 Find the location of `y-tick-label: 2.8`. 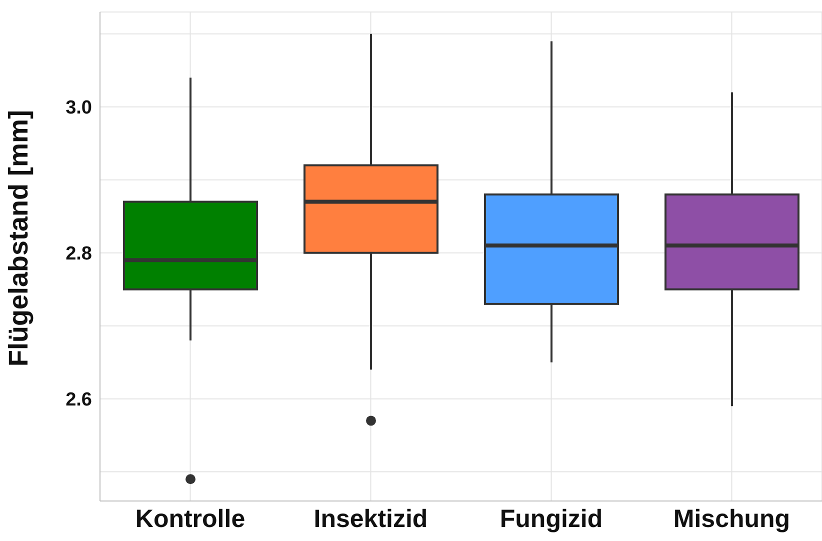

y-tick-label: 2.8 is located at coordinates (79, 254).